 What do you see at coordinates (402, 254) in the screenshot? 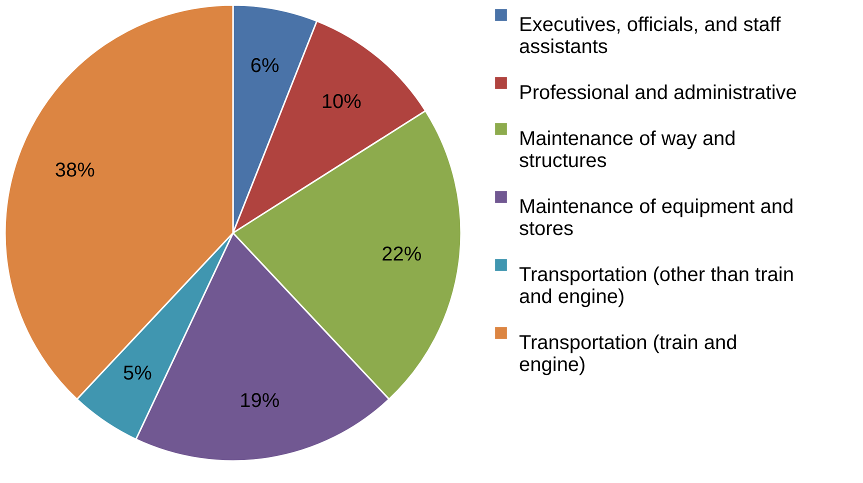
I see `data-label: 22%` at bounding box center [402, 254].